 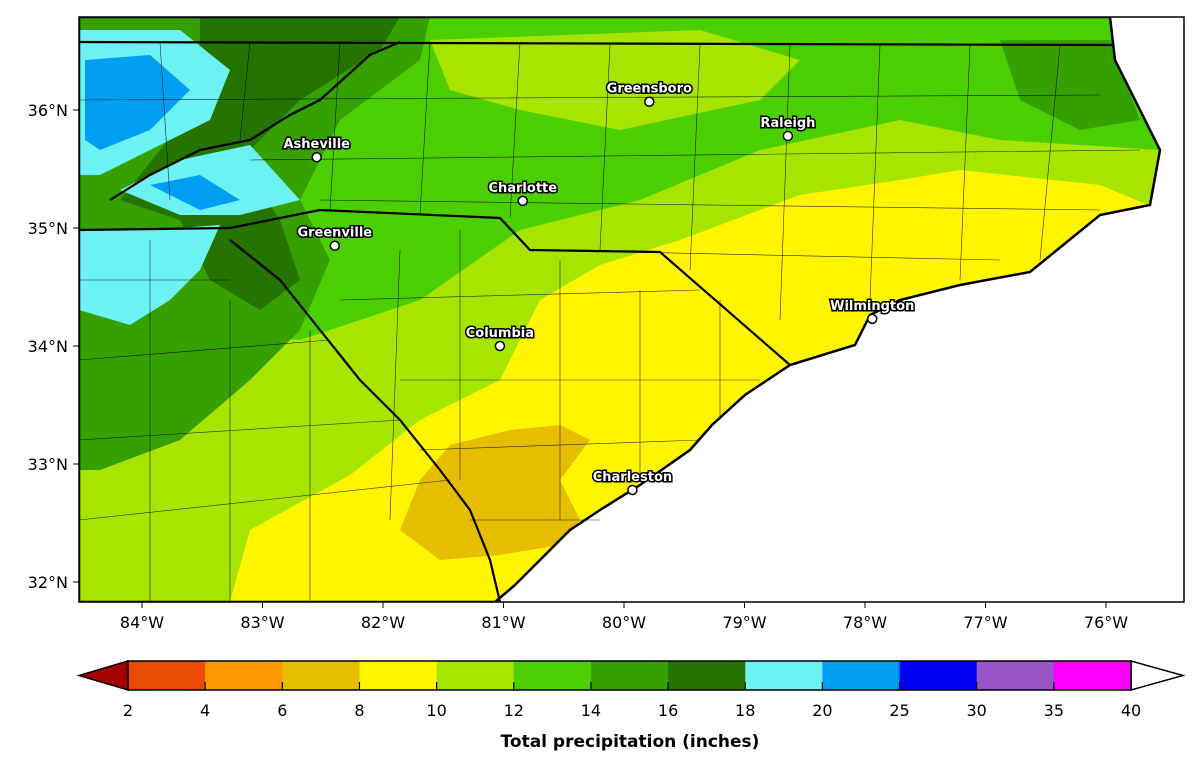 I want to click on latitude-ticks: 36°N 35°N 34°N 33°N 32°N, so click(x=53, y=346).